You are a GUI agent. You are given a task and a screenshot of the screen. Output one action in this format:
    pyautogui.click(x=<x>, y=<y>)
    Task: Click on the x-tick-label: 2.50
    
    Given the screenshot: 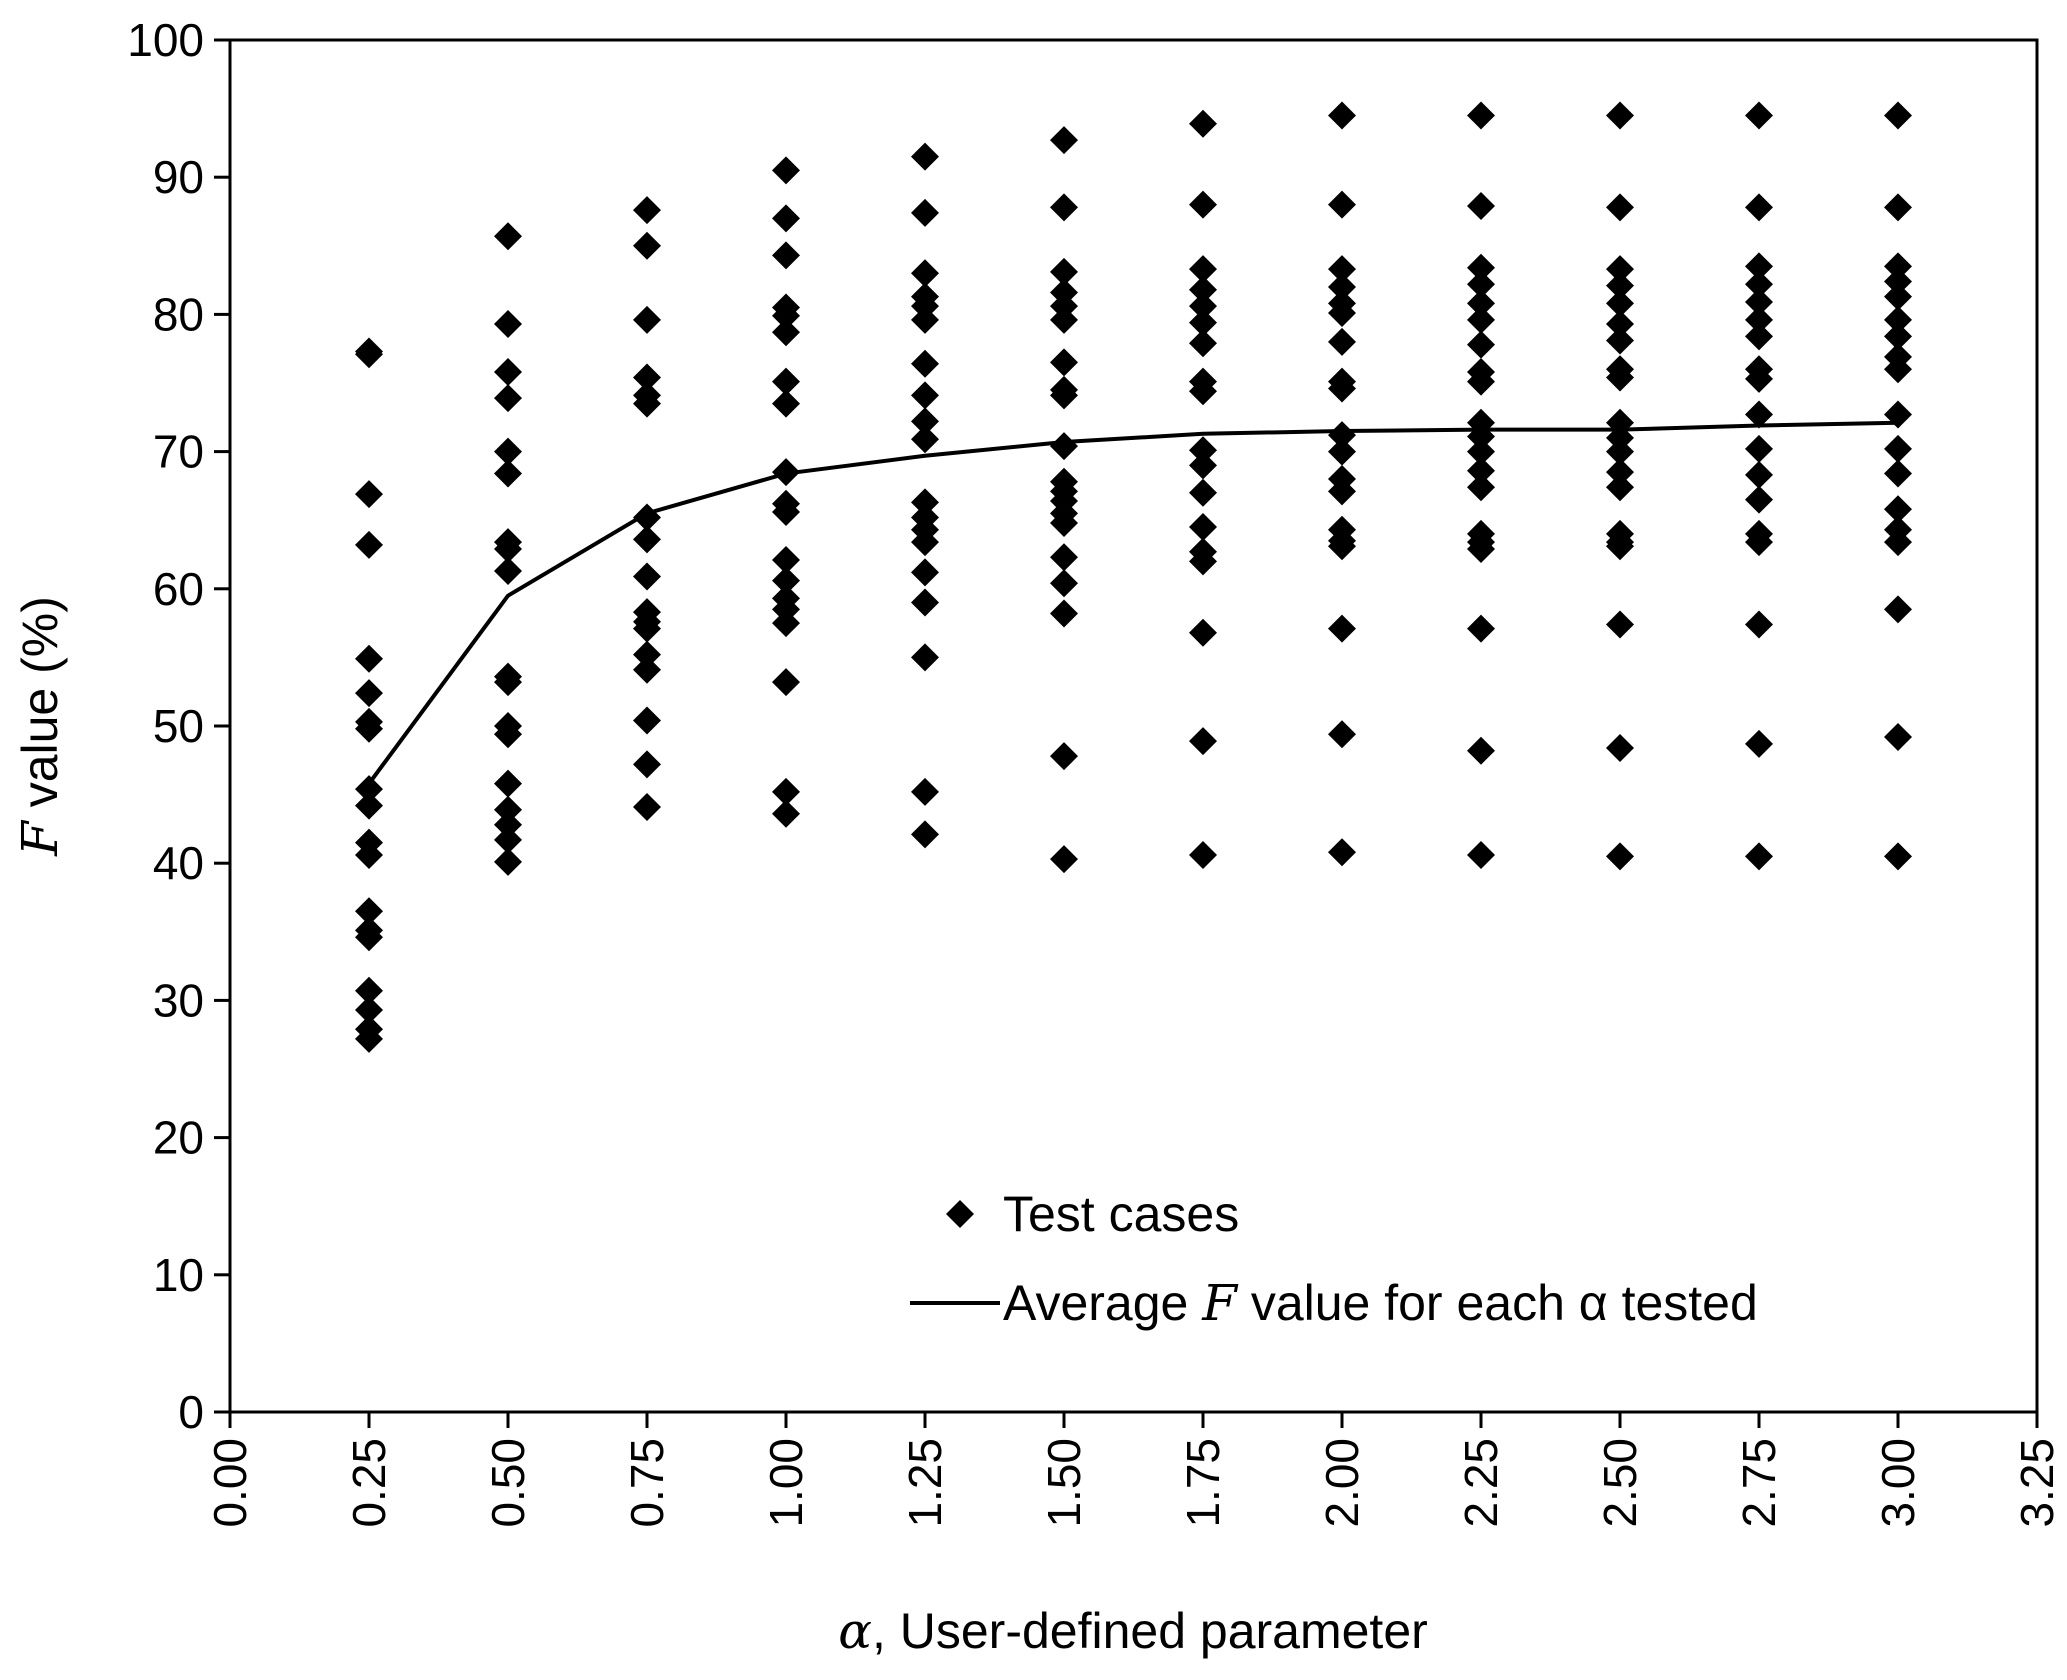 What is the action you would take?
    pyautogui.click(x=1620, y=1483)
    